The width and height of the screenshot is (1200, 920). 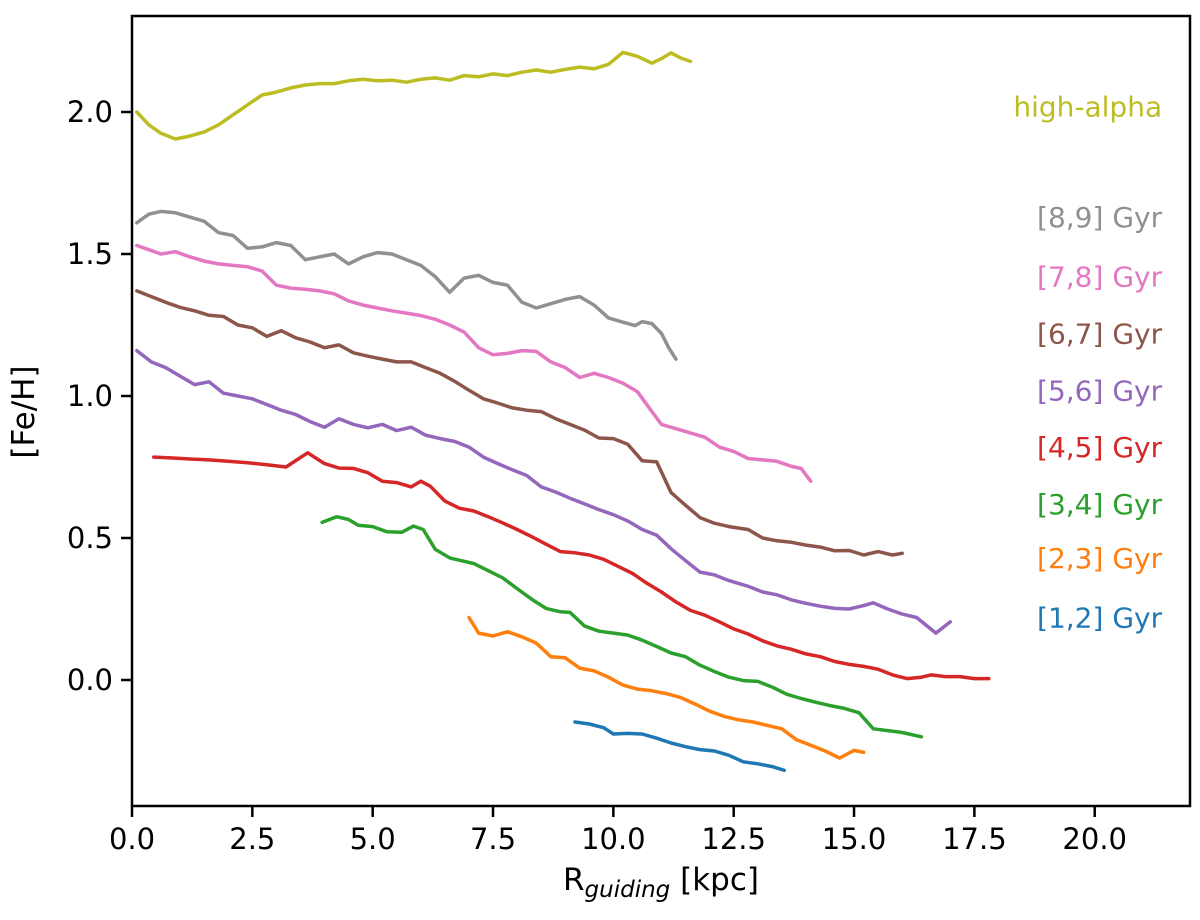 What do you see at coordinates (90, 680) in the screenshot?
I see `y-tick-label: 0.0` at bounding box center [90, 680].